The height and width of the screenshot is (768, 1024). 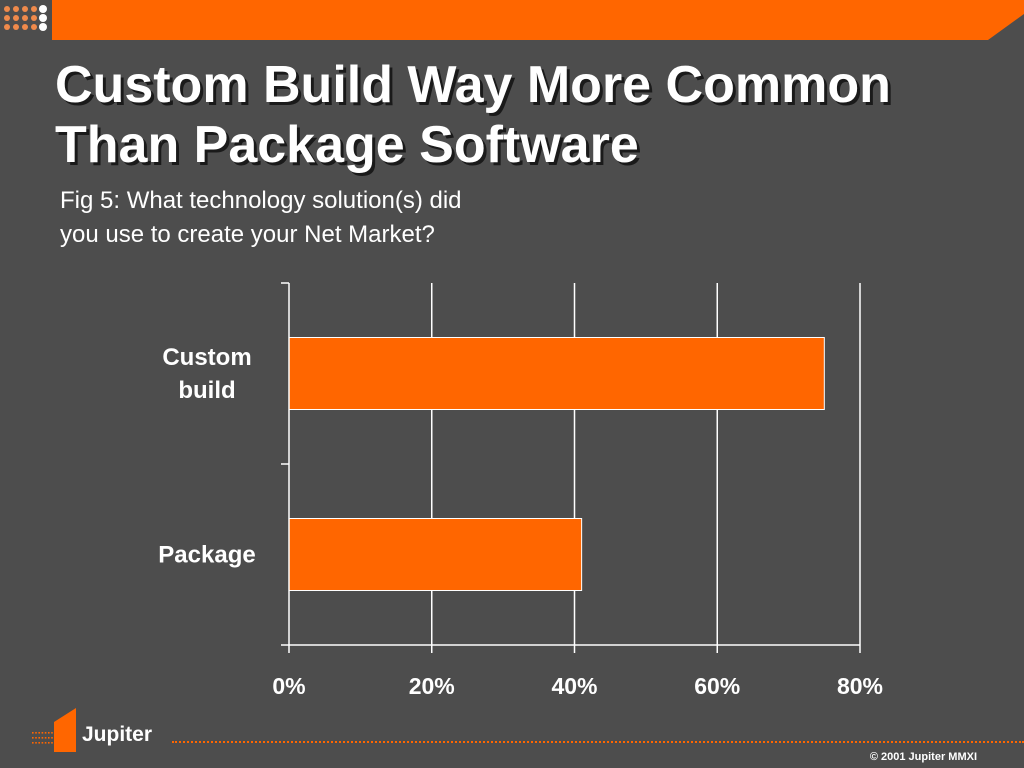 What do you see at coordinates (206, 555) in the screenshot?
I see `category-label: Package` at bounding box center [206, 555].